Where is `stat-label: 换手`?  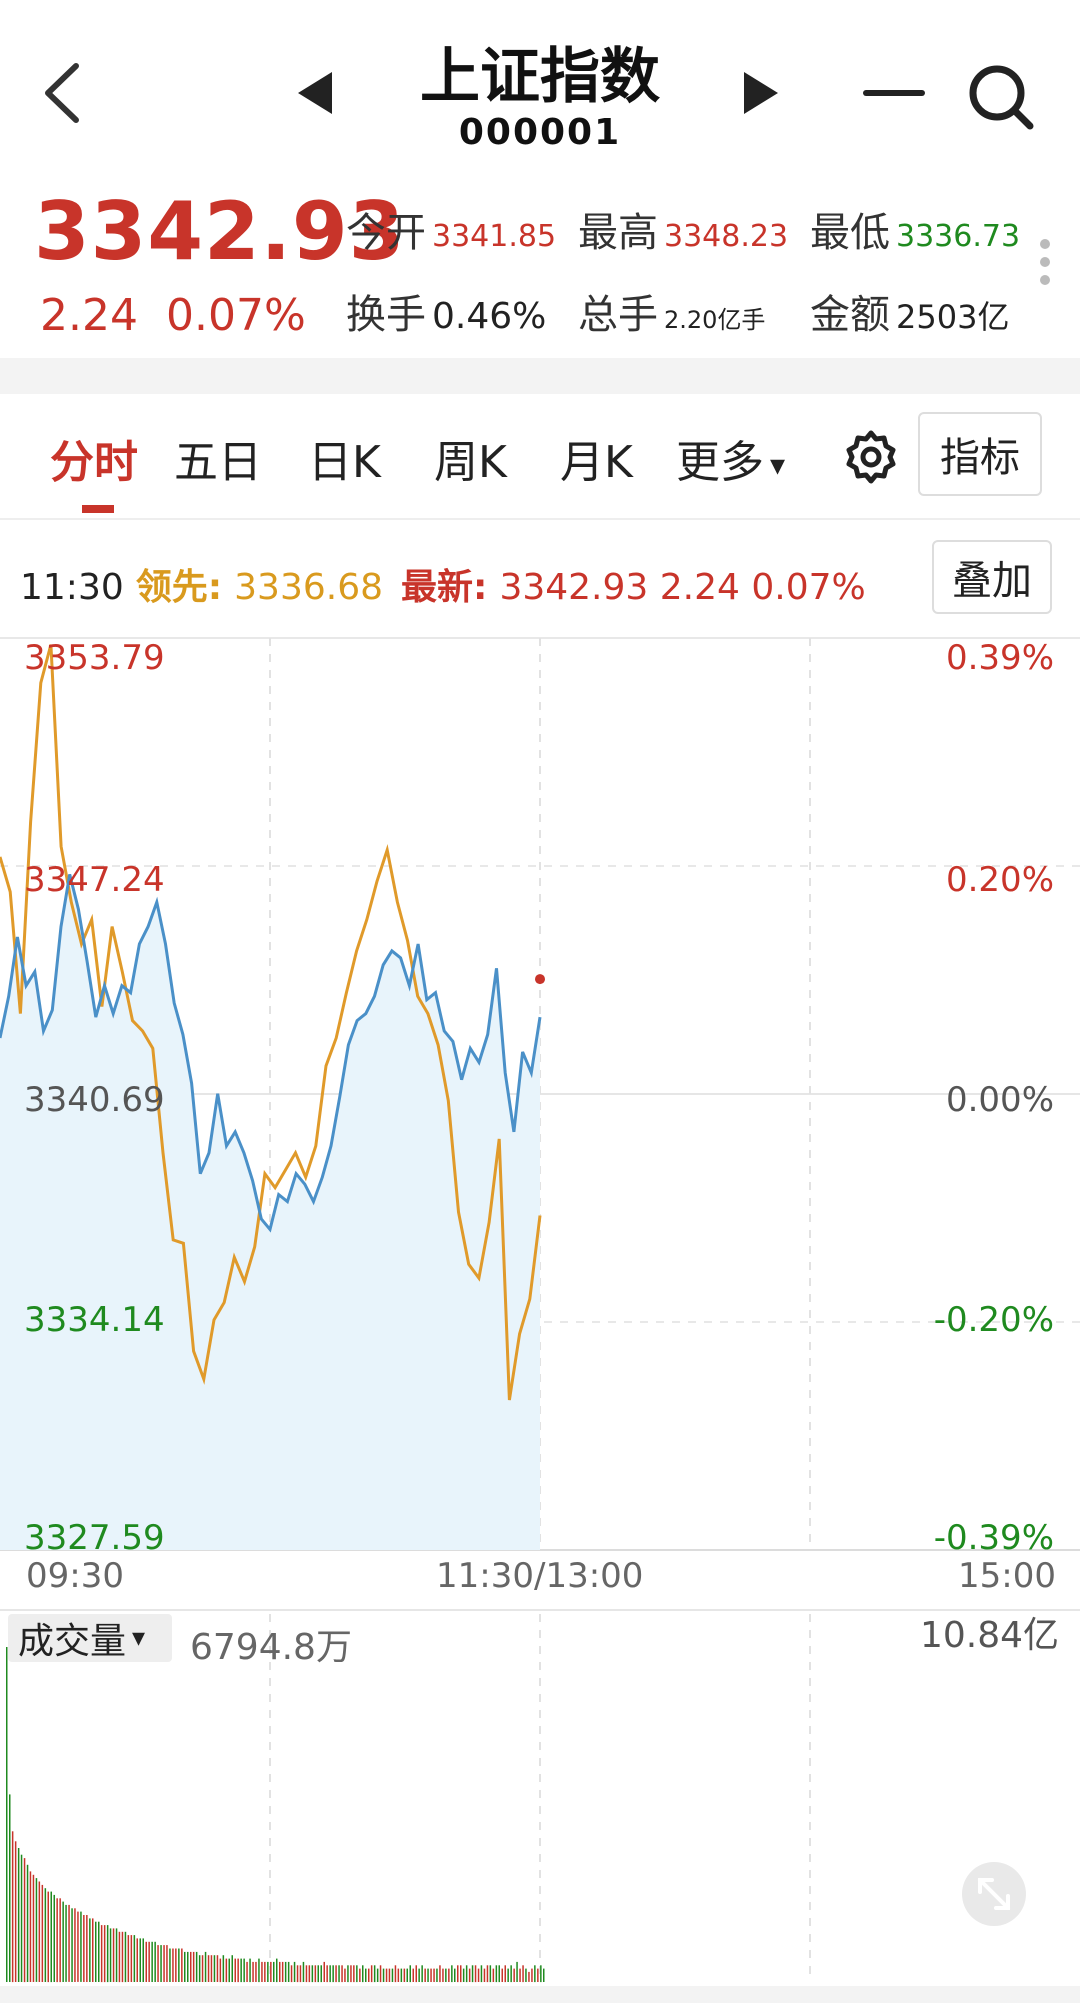 stat-label: 换手 is located at coordinates (386, 315).